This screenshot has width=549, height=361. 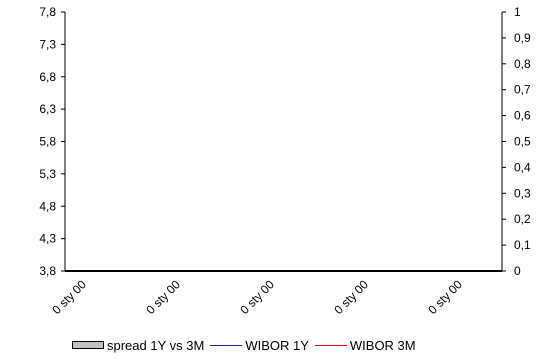 I want to click on y-left-tick-label: 3,8, so click(x=47, y=271).